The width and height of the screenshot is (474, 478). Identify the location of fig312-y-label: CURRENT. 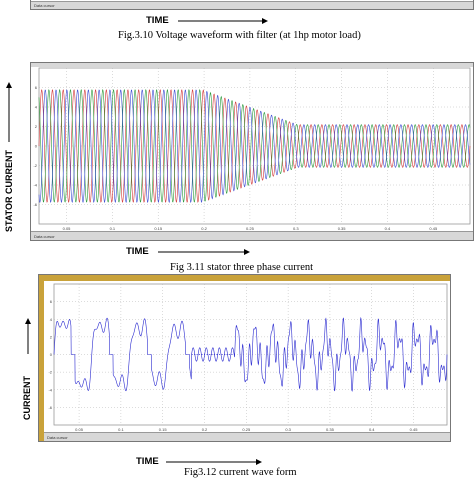
(27, 398).